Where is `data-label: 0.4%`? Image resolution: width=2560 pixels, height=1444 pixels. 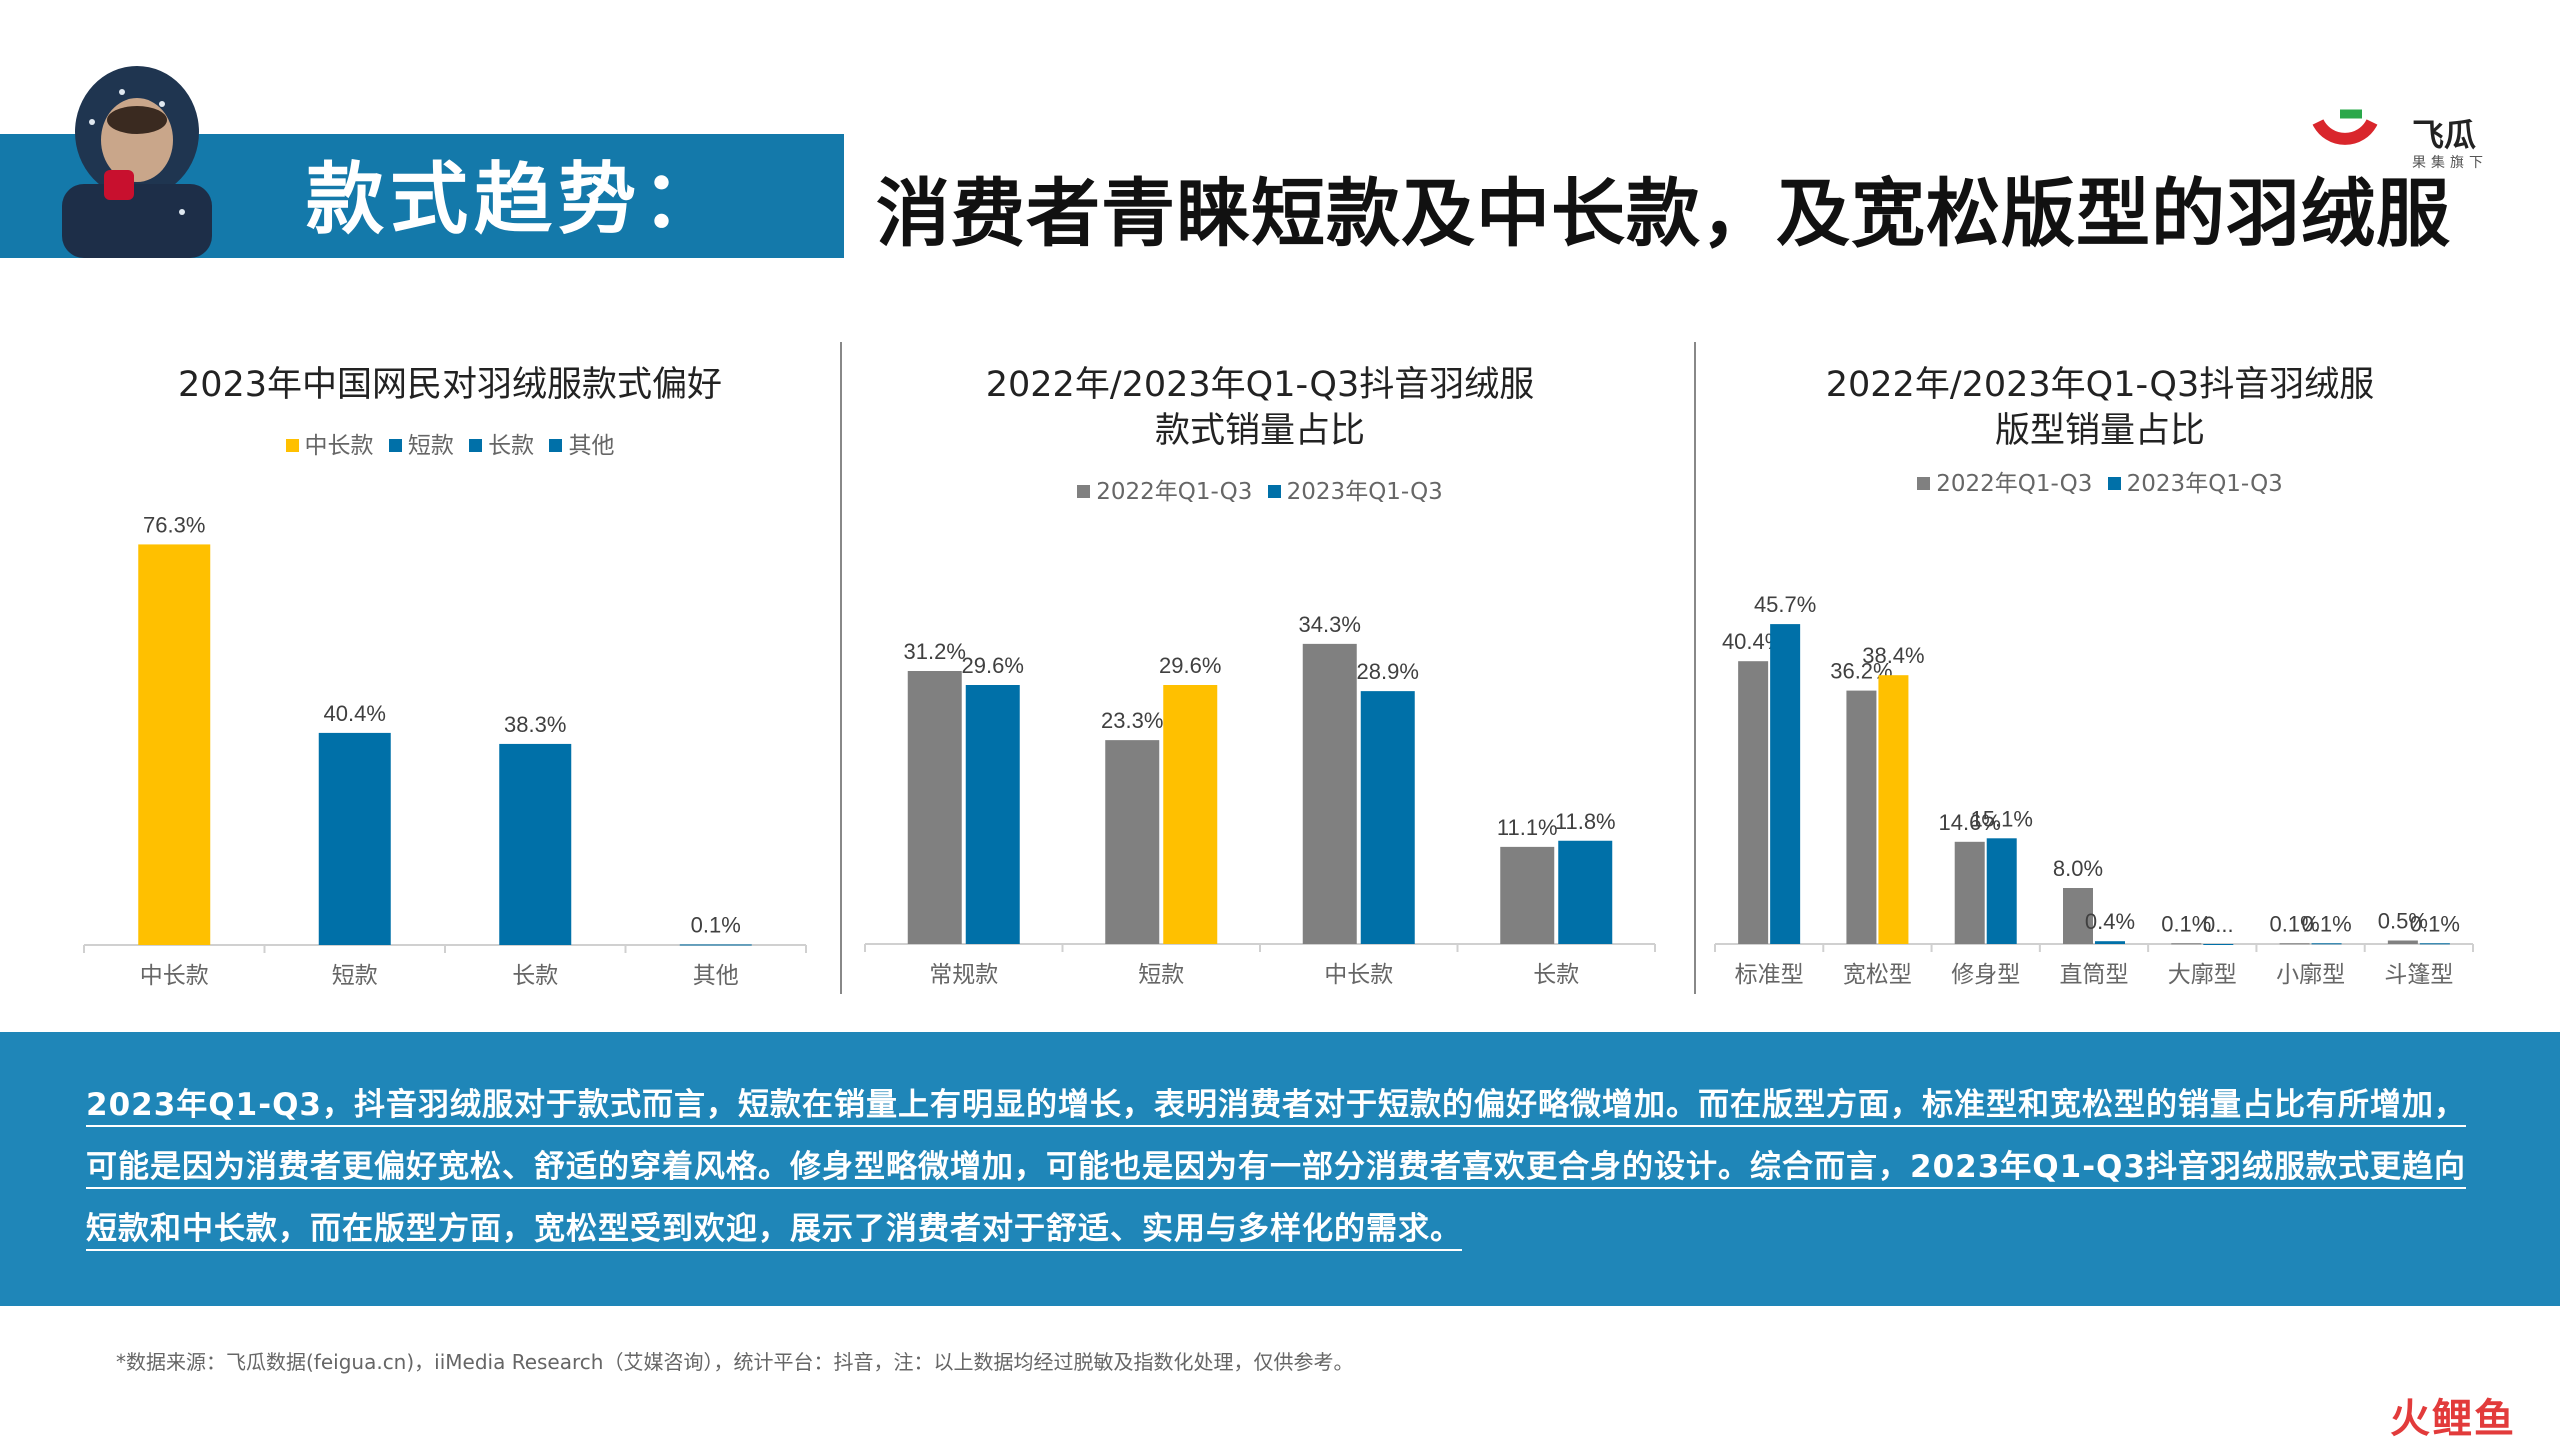 data-label: 0.4% is located at coordinates (2110, 921).